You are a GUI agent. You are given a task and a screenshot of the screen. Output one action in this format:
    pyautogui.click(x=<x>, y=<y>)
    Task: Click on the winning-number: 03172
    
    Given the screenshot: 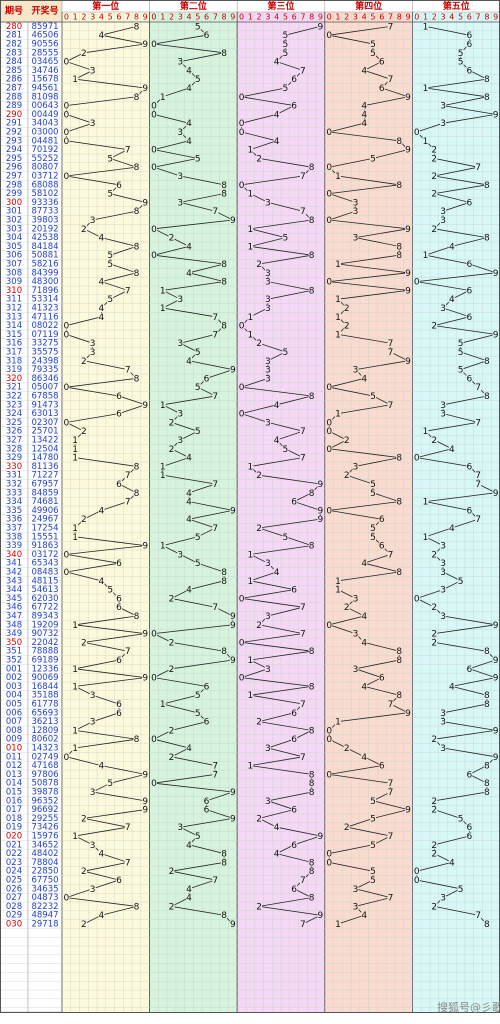 What is the action you would take?
    pyautogui.click(x=44, y=555)
    